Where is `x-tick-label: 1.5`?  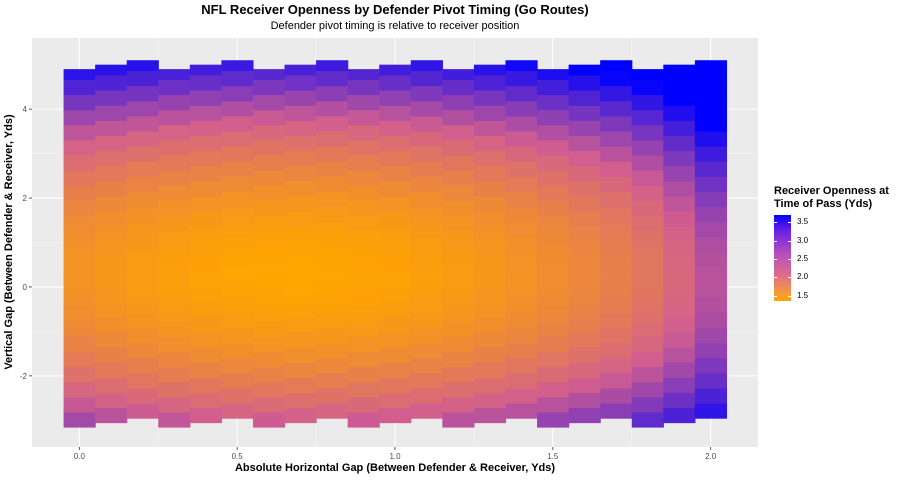 x-tick-label: 1.5 is located at coordinates (553, 456).